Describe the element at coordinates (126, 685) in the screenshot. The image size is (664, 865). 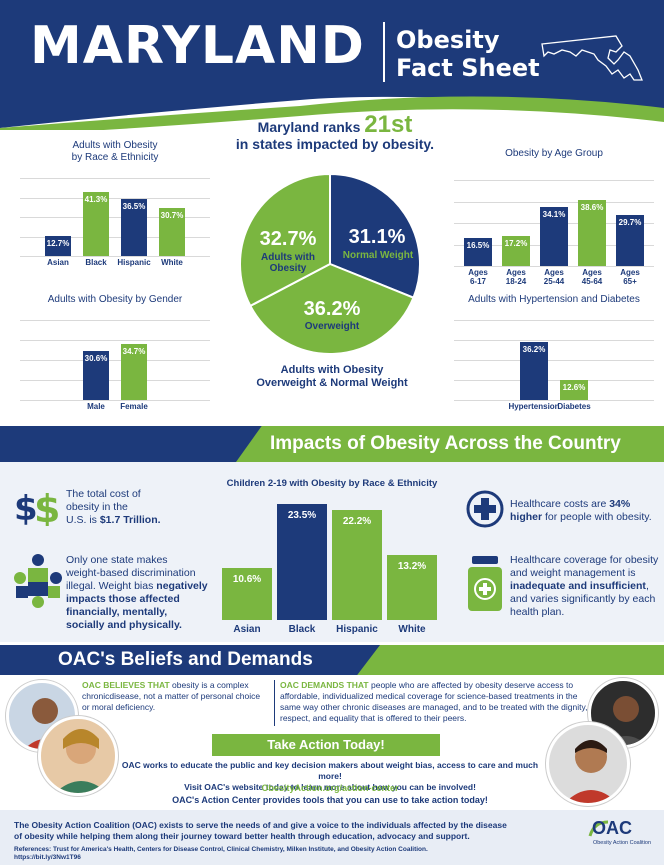
I see `believes-label: OAC BELIEVES THAT` at that location.